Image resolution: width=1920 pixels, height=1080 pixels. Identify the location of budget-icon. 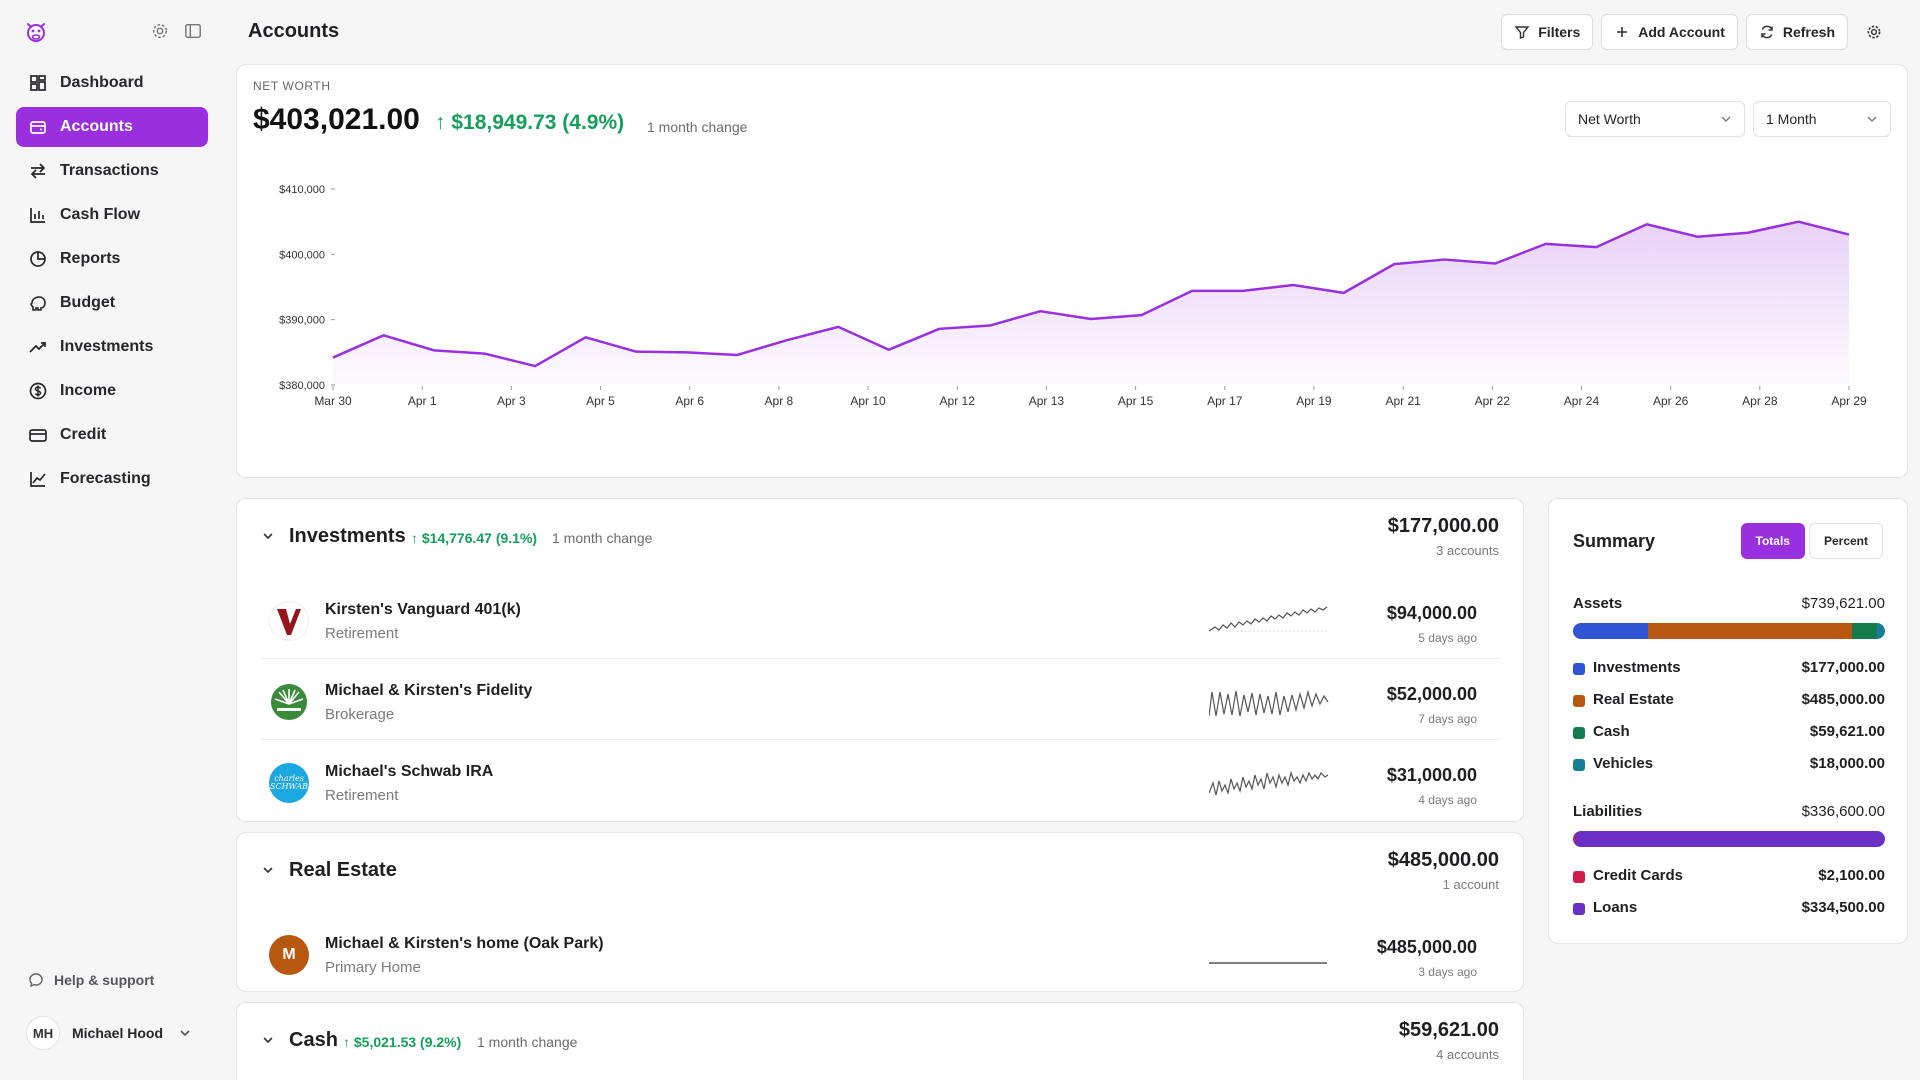
(38, 303).